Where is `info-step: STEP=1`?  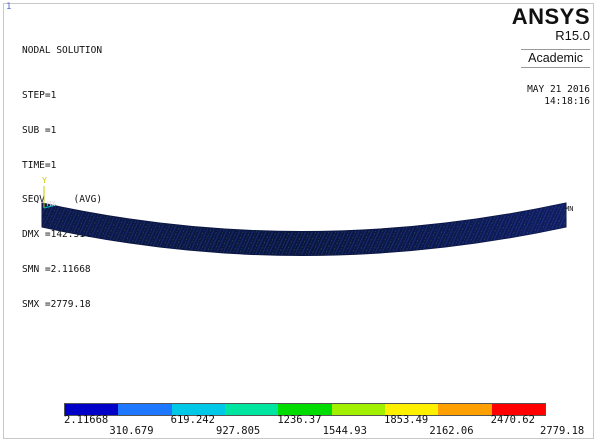
info-step: STEP=1 is located at coordinates (39, 95).